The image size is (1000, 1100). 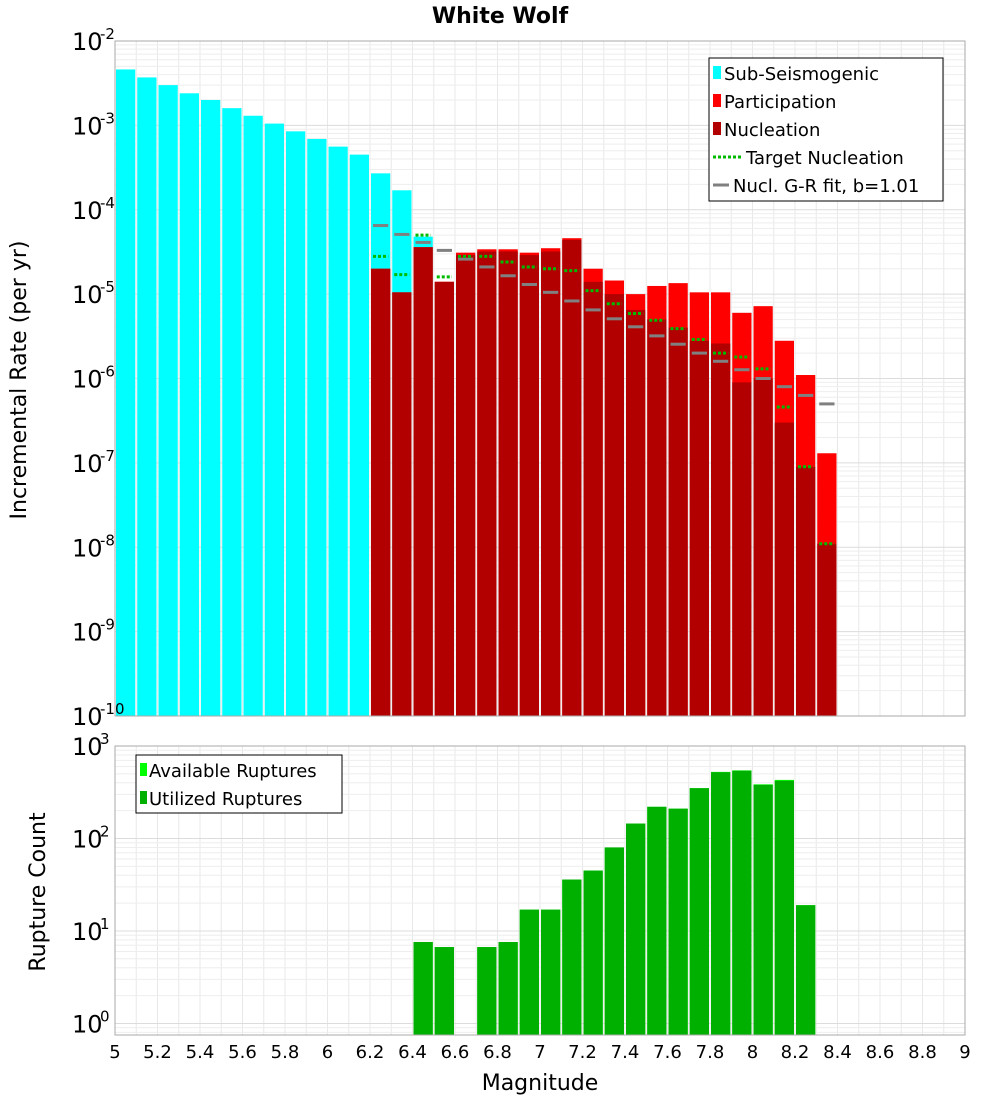 I want to click on x-tick-label: 5.4, so click(x=200, y=1052).